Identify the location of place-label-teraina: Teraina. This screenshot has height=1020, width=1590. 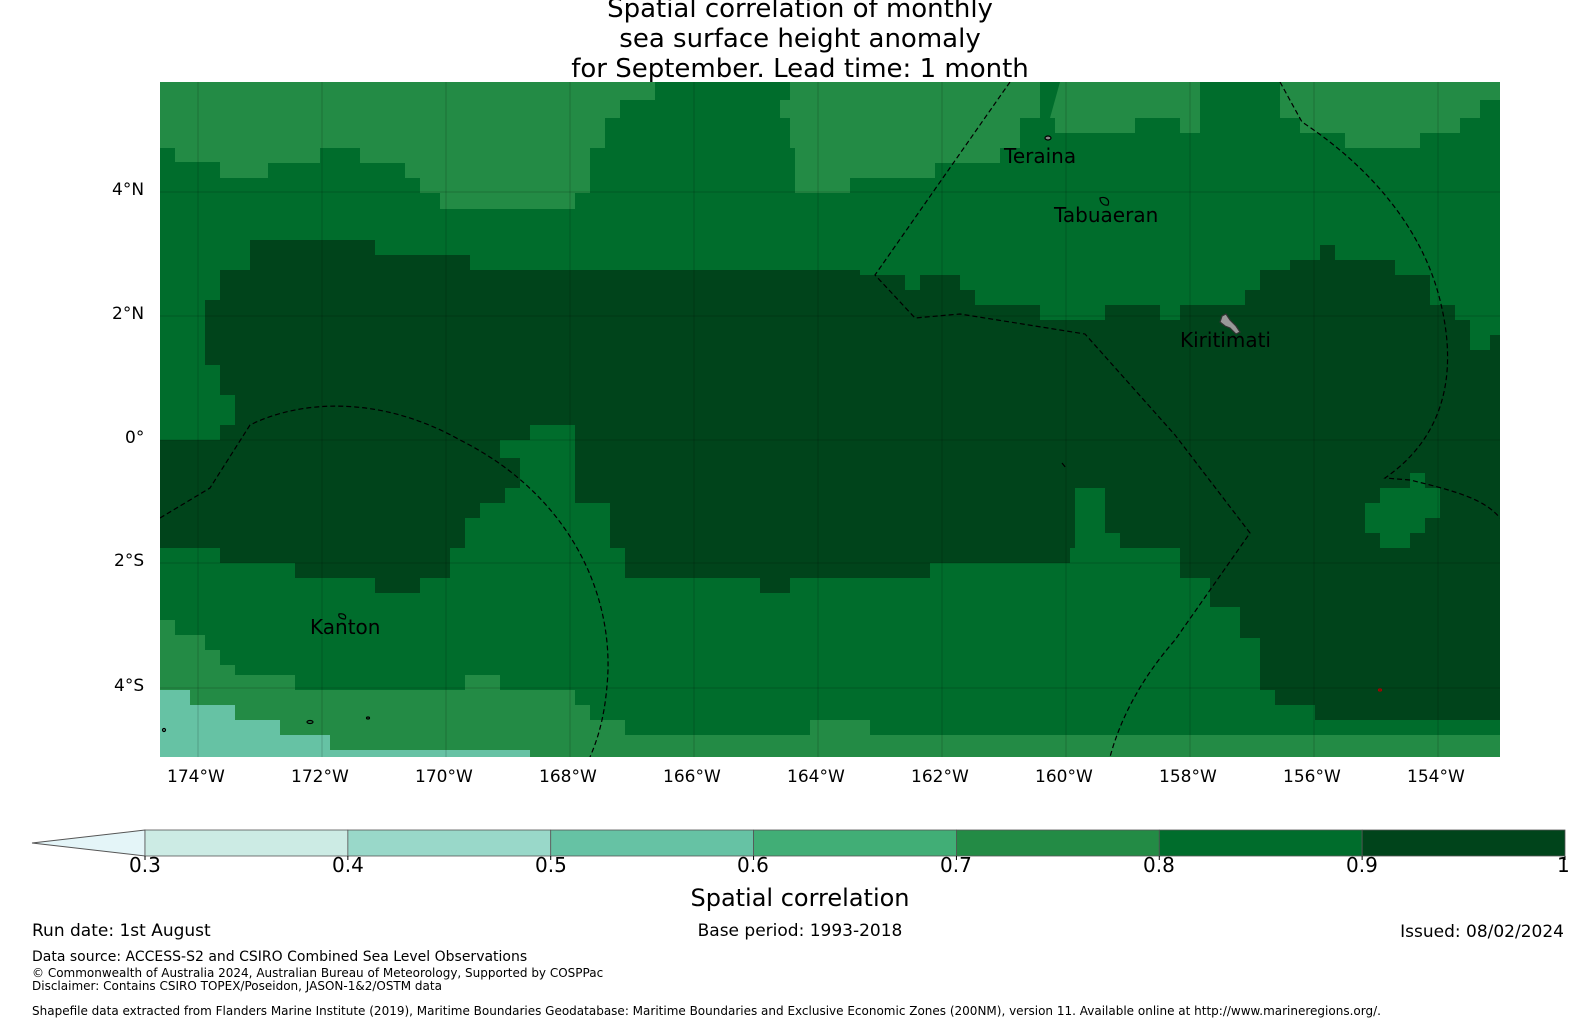
(1040, 156).